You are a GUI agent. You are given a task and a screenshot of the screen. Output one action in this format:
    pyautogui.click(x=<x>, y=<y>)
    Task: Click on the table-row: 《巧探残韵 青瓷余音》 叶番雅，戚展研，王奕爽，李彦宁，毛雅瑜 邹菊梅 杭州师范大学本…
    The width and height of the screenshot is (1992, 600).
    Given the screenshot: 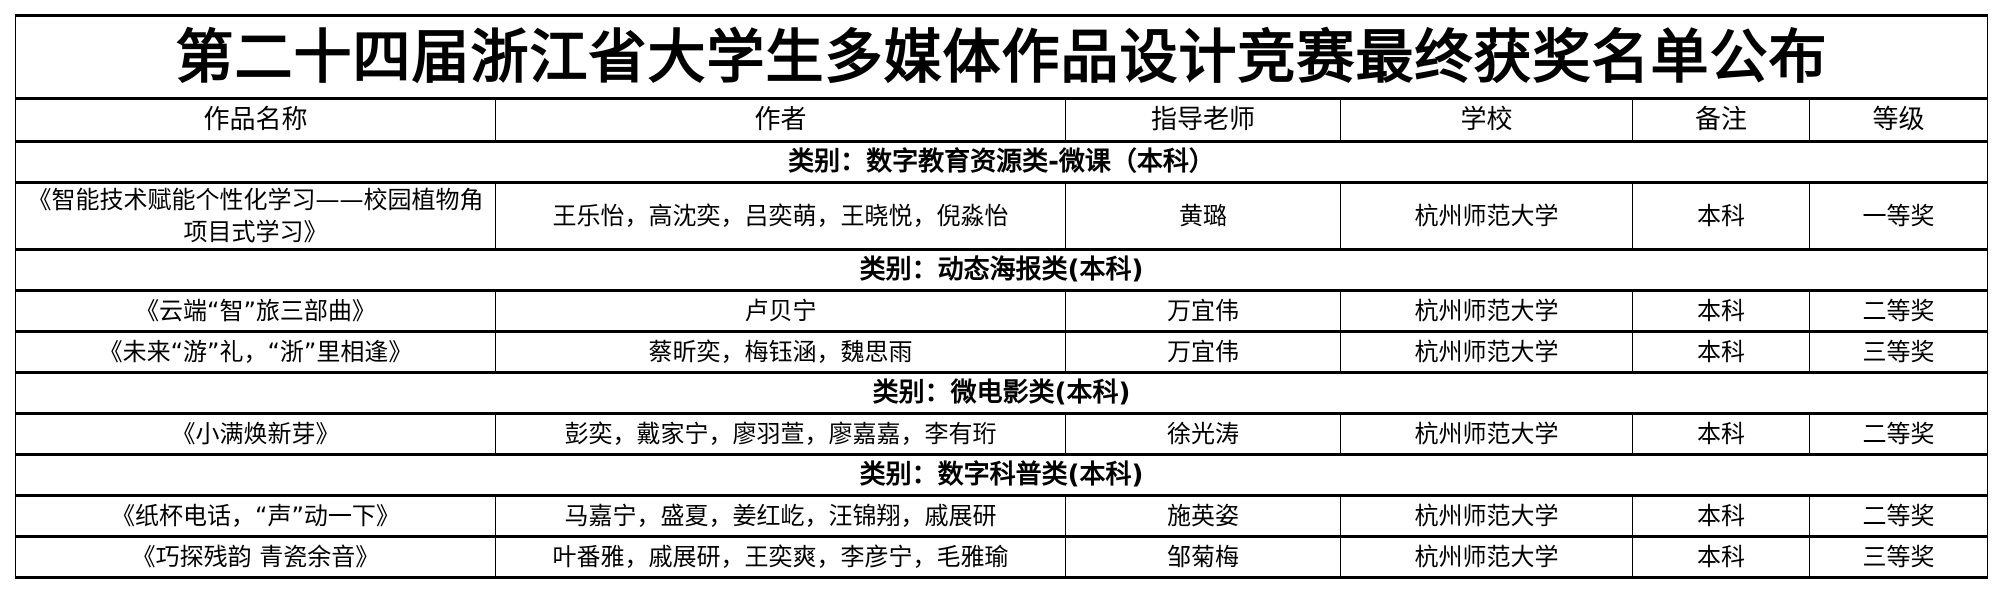 What is the action you would take?
    pyautogui.click(x=1002, y=557)
    